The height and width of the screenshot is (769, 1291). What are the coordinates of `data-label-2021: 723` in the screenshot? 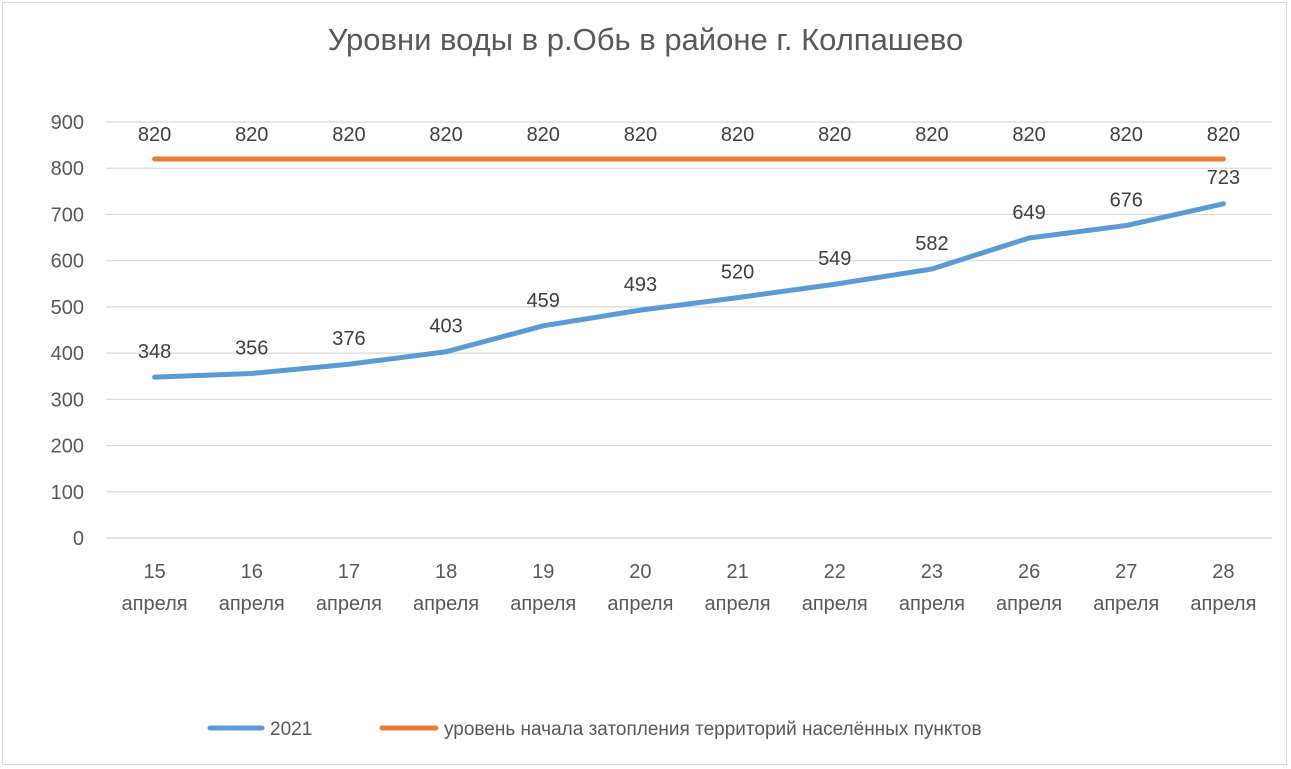 It's located at (1223, 178).